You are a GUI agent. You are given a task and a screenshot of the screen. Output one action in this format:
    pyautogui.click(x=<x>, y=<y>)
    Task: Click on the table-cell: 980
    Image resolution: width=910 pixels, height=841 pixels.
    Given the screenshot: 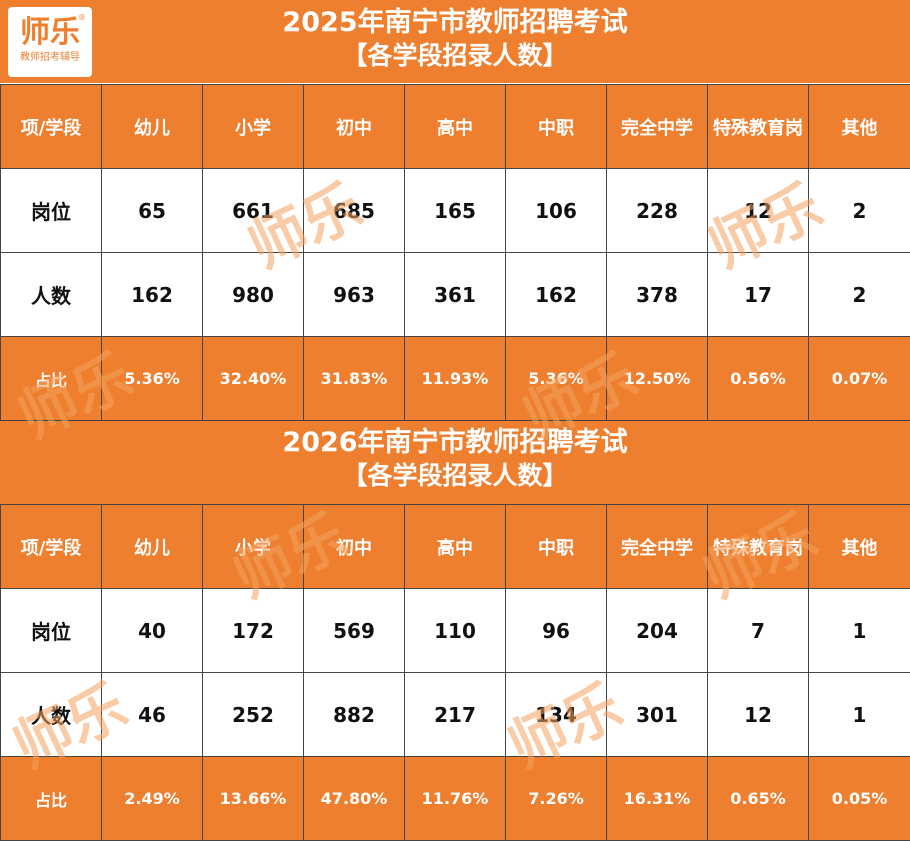 What is the action you would take?
    pyautogui.click(x=253, y=294)
    